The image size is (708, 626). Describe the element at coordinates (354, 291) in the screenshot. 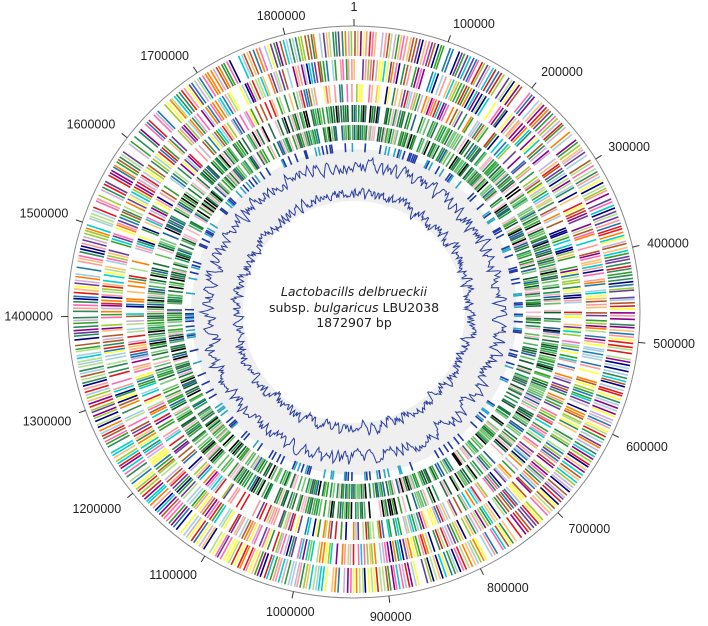

I see `species-name: Lactobacills delbrueckii` at that location.